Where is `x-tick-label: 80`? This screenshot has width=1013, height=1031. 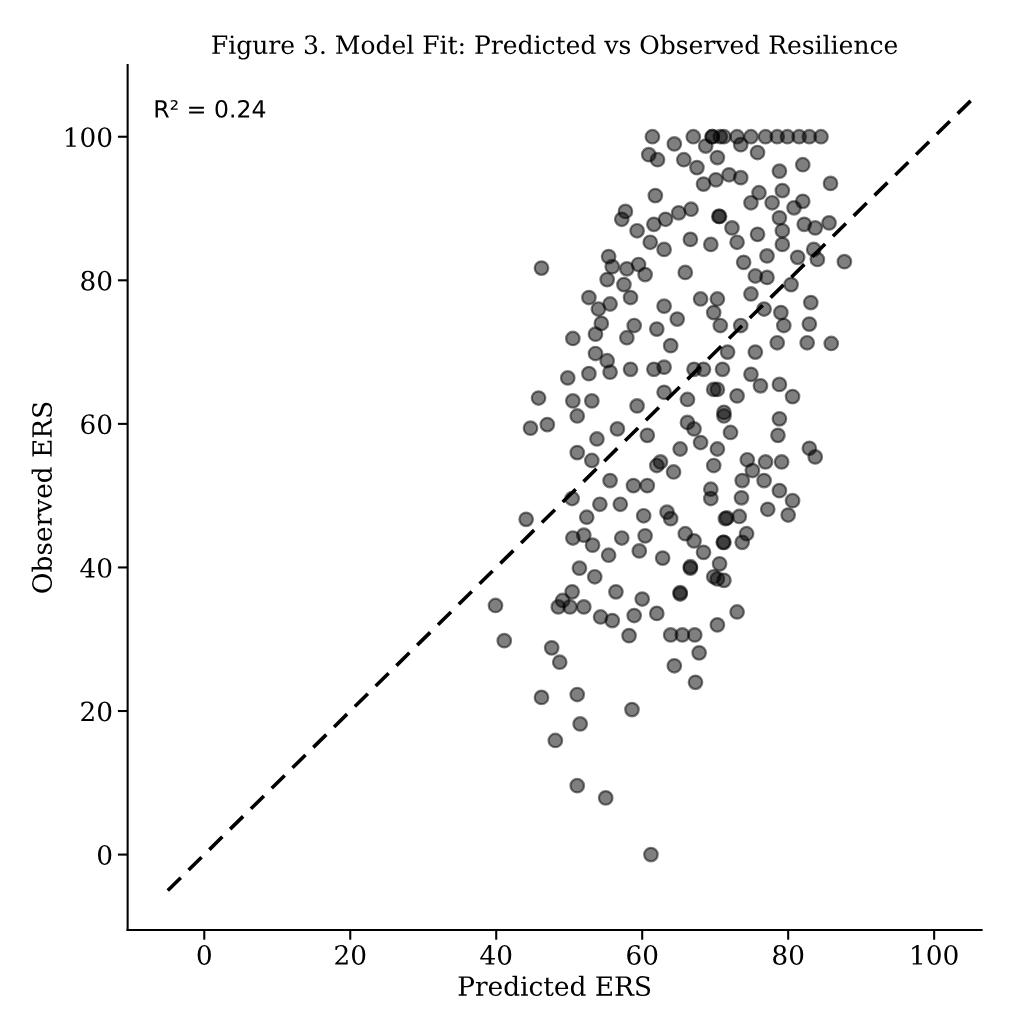
x-tick-label: 80 is located at coordinates (788, 955).